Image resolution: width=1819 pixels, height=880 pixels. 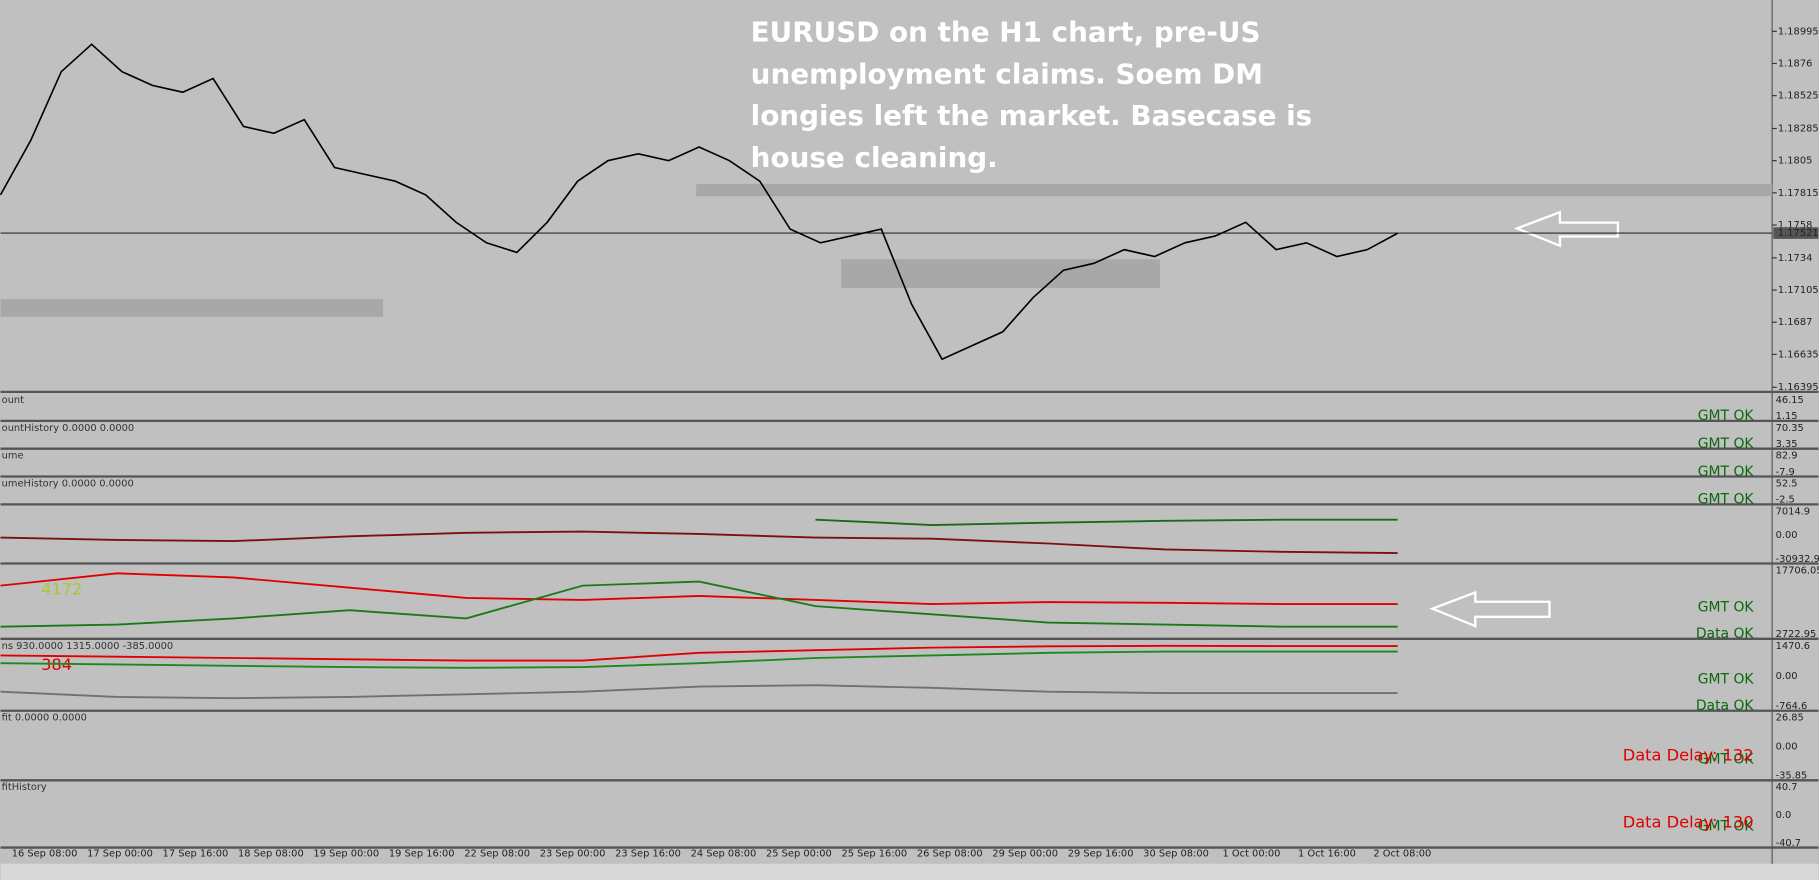 What do you see at coordinates (1032, 115) in the screenshot?
I see `annotation: longies left the market. Basecase is` at bounding box center [1032, 115].